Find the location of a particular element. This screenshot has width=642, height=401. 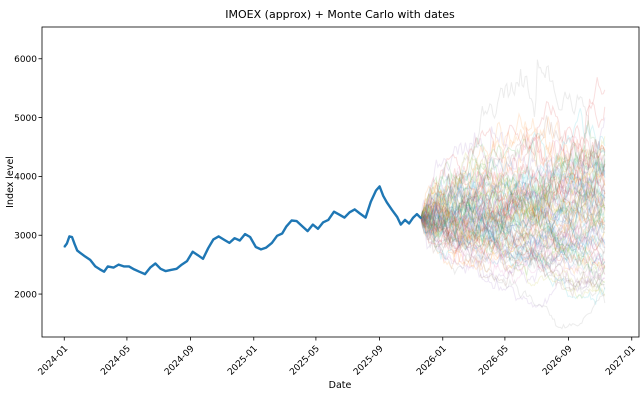

y-tick-label: 2000 is located at coordinates (25, 295).